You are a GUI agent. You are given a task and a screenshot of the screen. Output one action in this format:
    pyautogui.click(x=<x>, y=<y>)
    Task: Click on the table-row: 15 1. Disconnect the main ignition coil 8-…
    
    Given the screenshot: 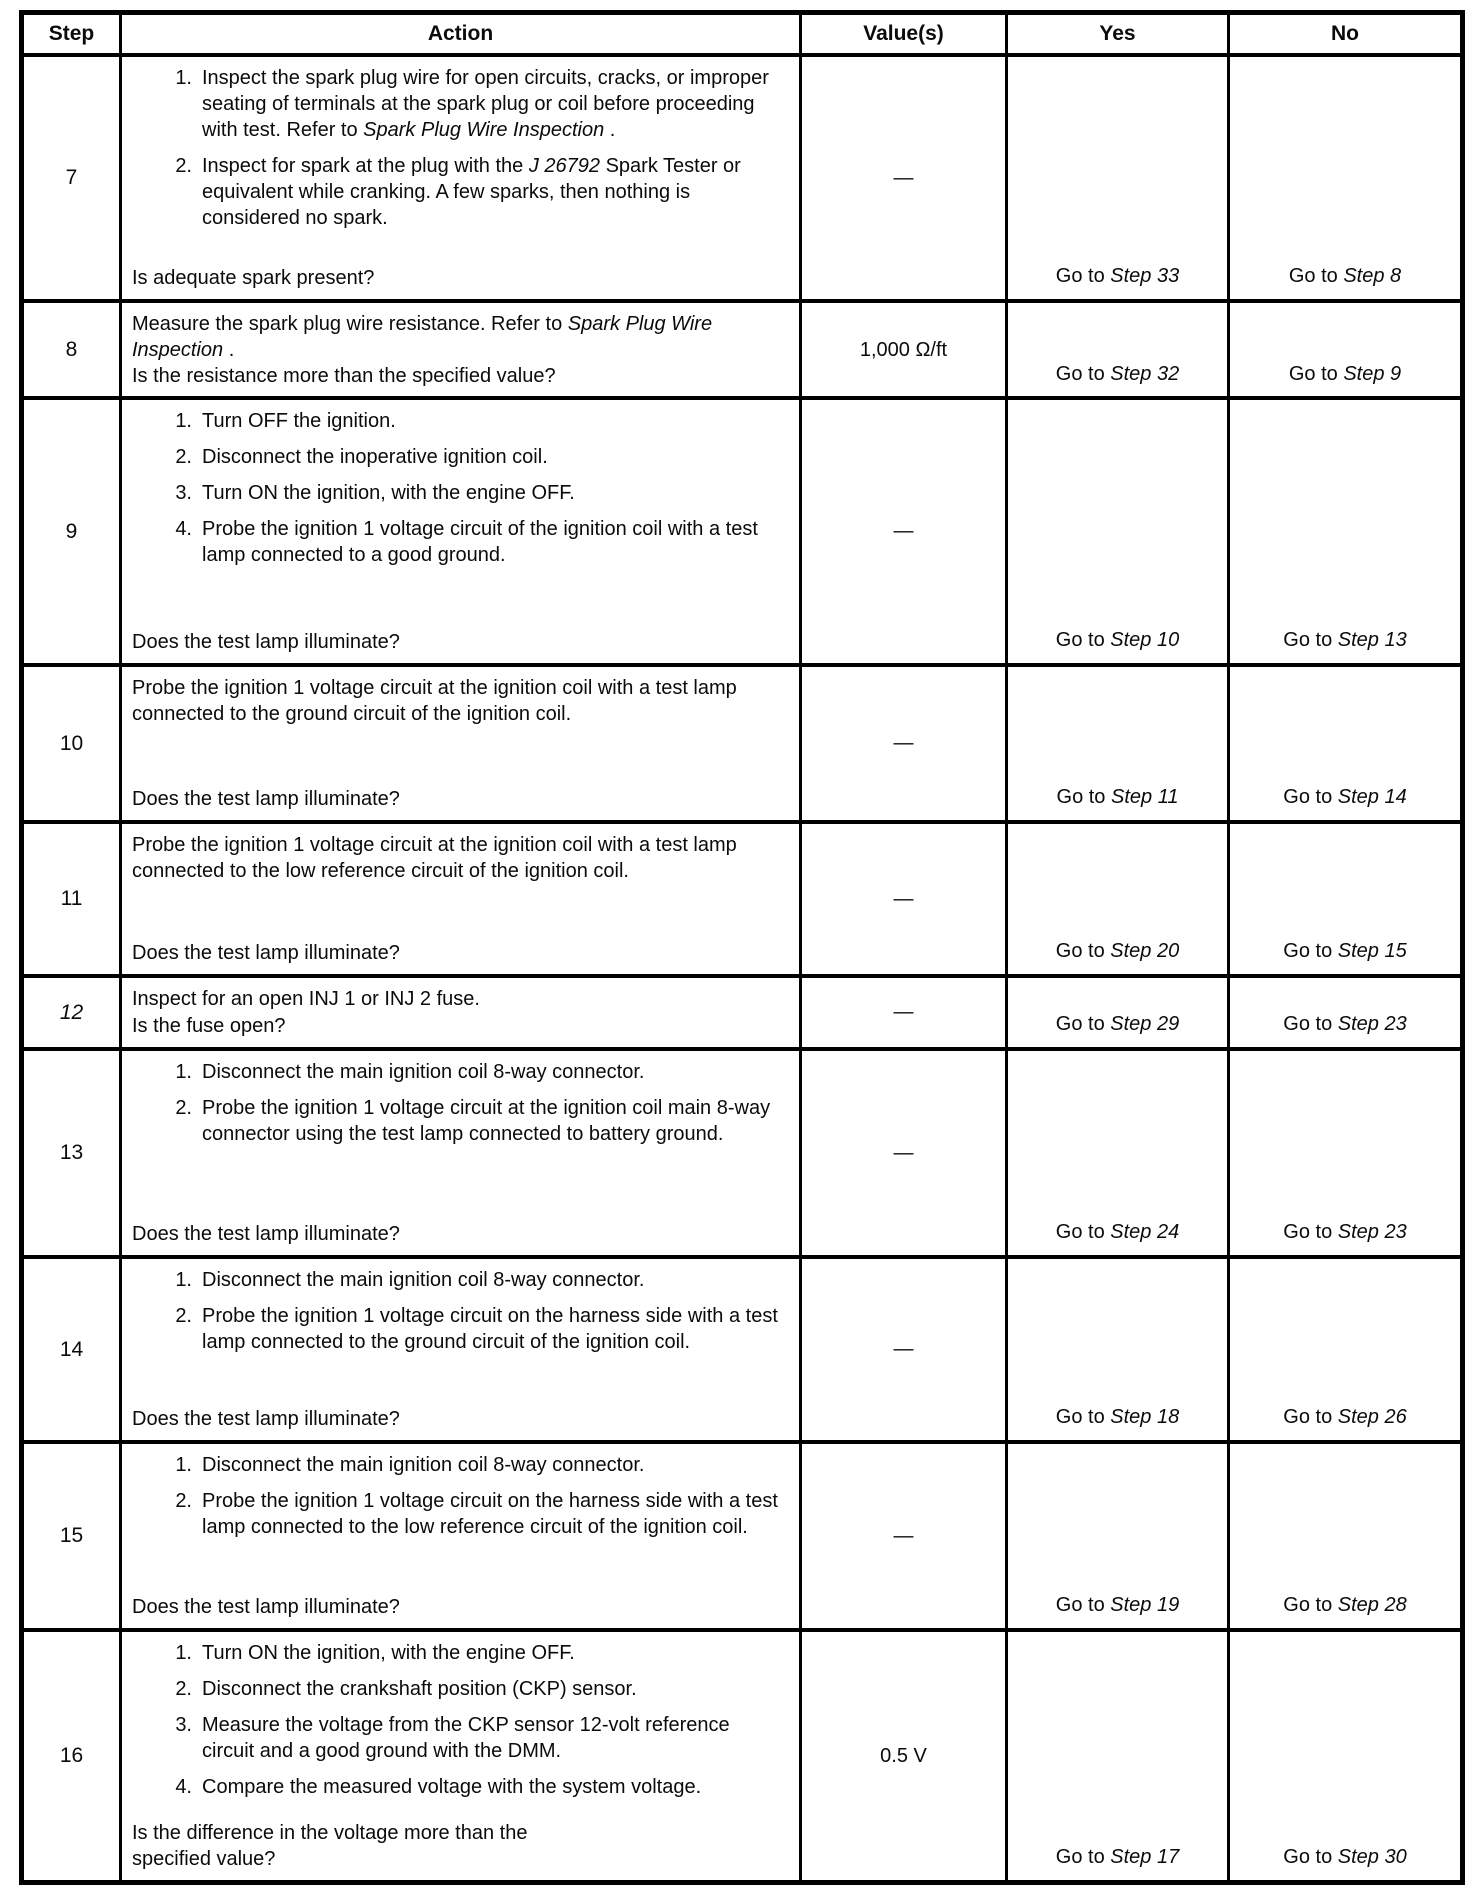 What is the action you would take?
    pyautogui.click(x=742, y=1534)
    